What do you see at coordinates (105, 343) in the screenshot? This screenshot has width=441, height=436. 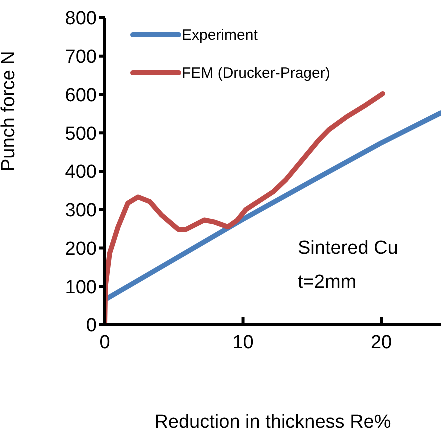 I see `x-tick-label: 0` at bounding box center [105, 343].